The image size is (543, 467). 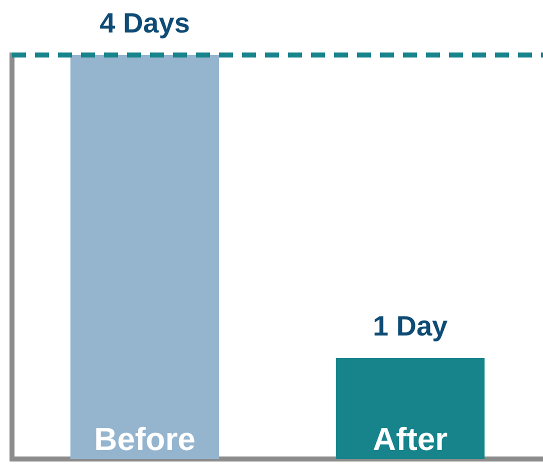 I want to click on data-label: 4 Days, so click(x=145, y=23).